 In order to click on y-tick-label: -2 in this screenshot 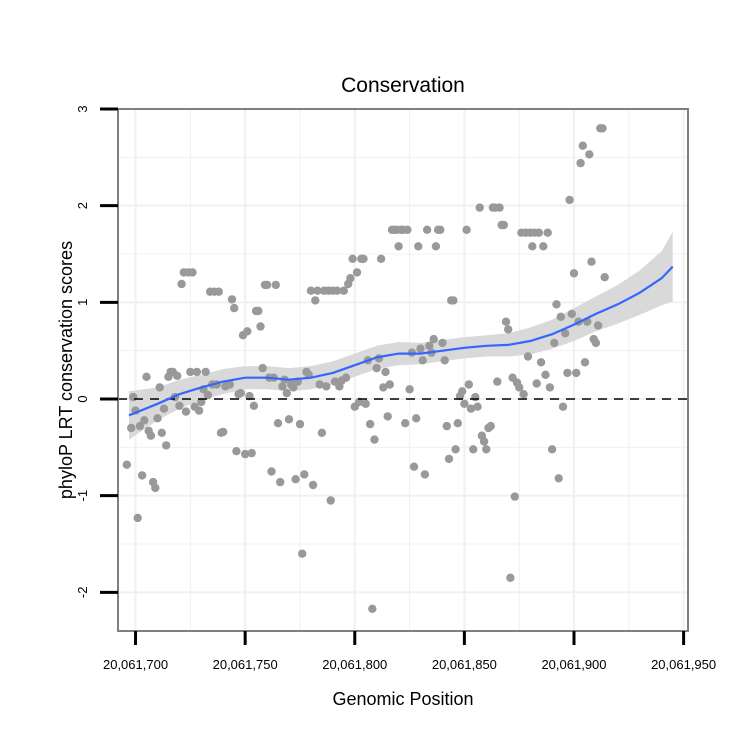, I will do `click(82, 593)`.